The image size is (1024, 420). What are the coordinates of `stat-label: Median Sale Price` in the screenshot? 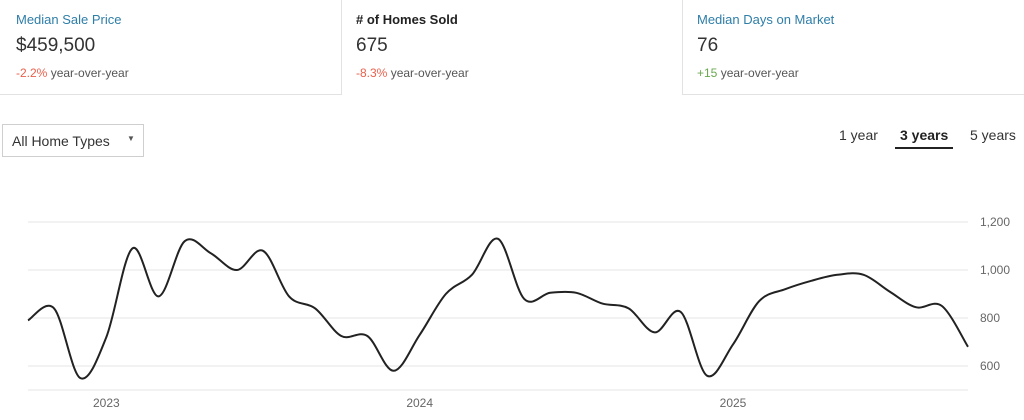 It's located at (69, 19).